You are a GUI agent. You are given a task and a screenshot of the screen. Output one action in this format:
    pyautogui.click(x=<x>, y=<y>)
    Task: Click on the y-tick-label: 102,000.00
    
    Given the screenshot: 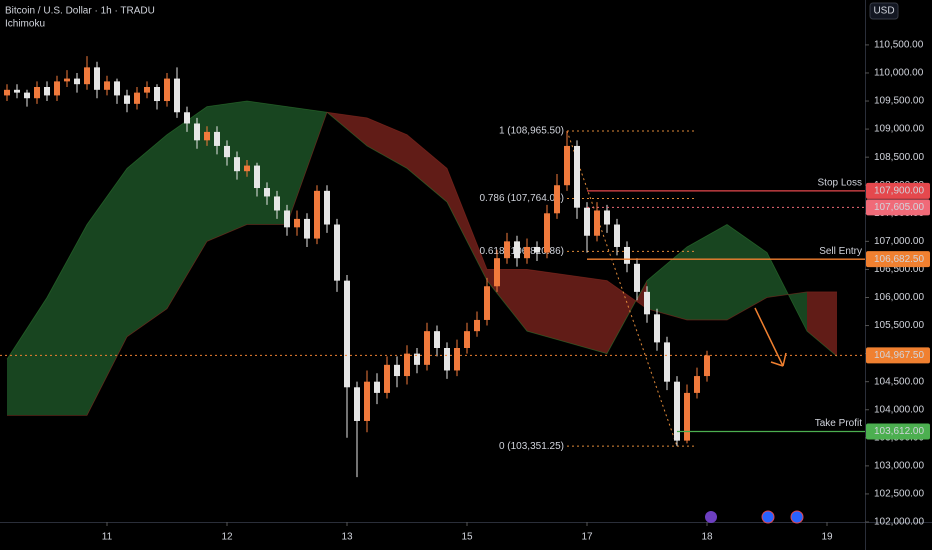 What is the action you would take?
    pyautogui.click(x=899, y=522)
    